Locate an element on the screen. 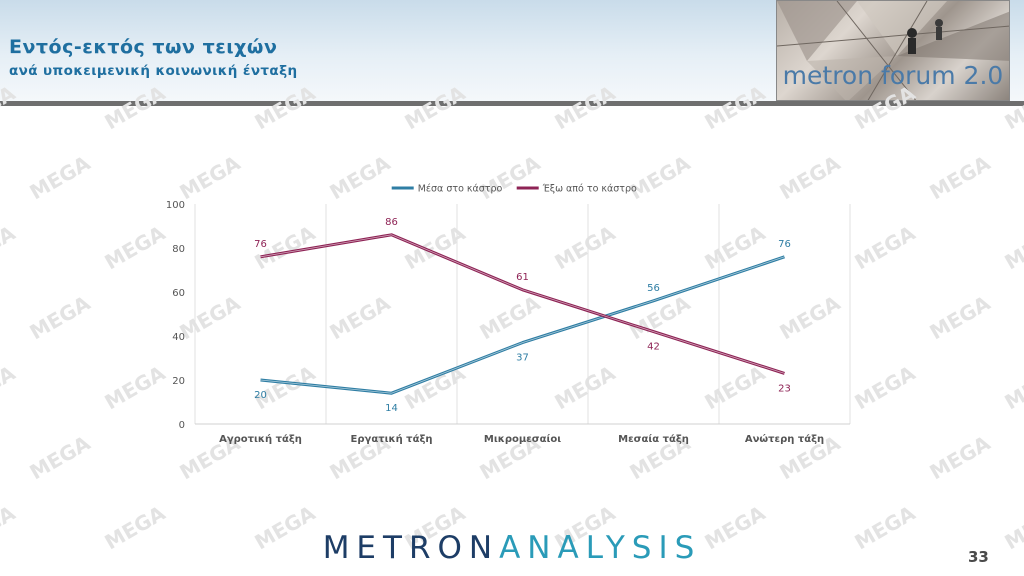 The height and width of the screenshot is (576, 1024). data-label: 37 is located at coordinates (522, 358).